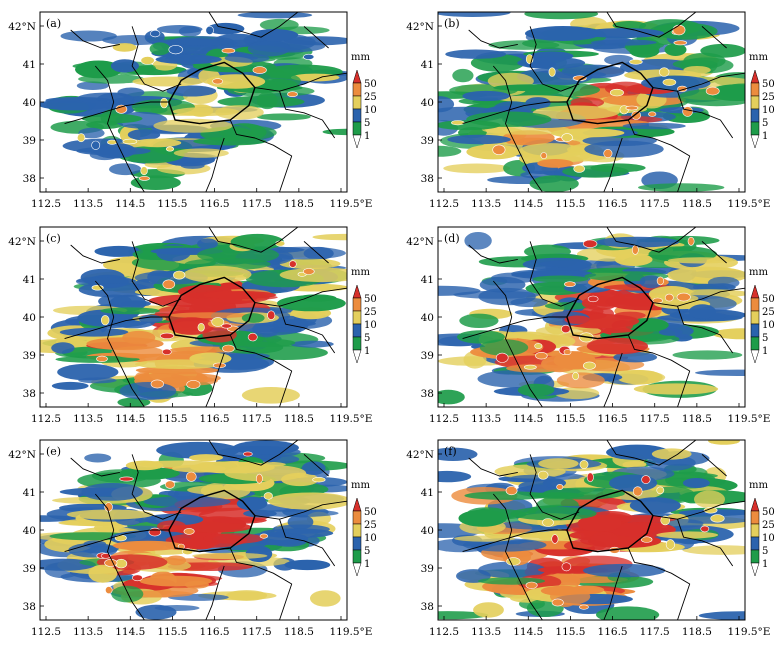 The width and height of the screenshot is (778, 649). I want to click on y-tick-label: 39, so click(29, 356).